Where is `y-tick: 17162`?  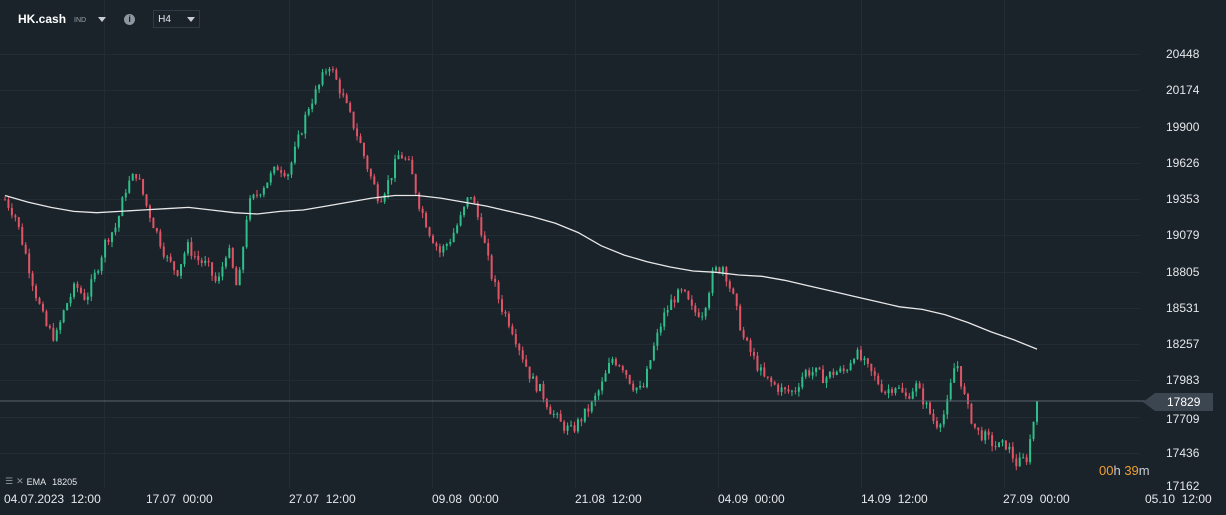
y-tick: 17162 is located at coordinates (1183, 486).